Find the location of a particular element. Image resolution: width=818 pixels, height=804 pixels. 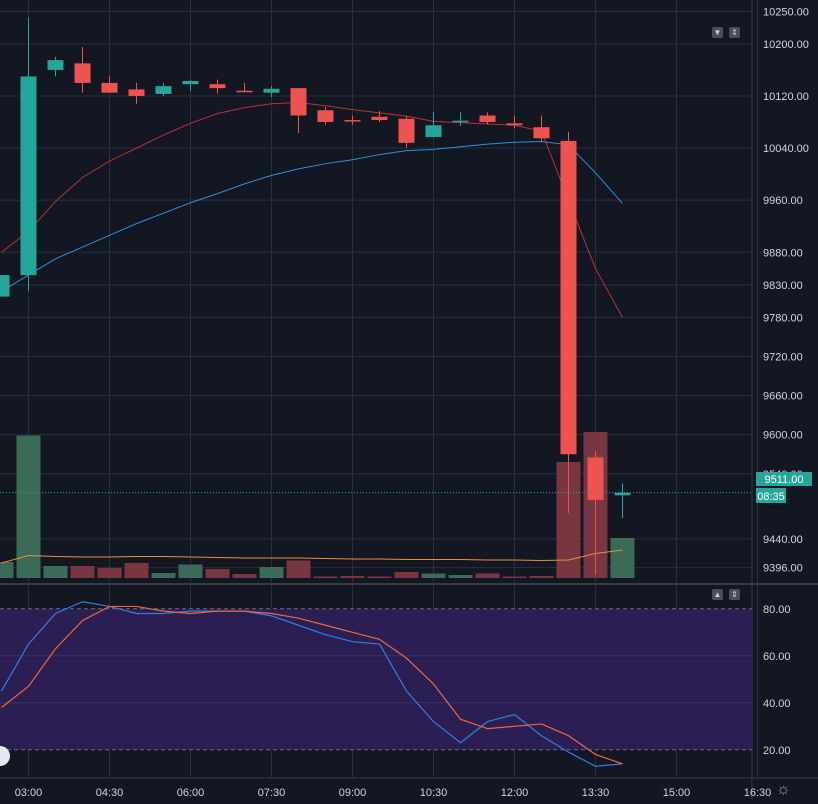

price-tick-label: 9440.00 is located at coordinates (783, 540).